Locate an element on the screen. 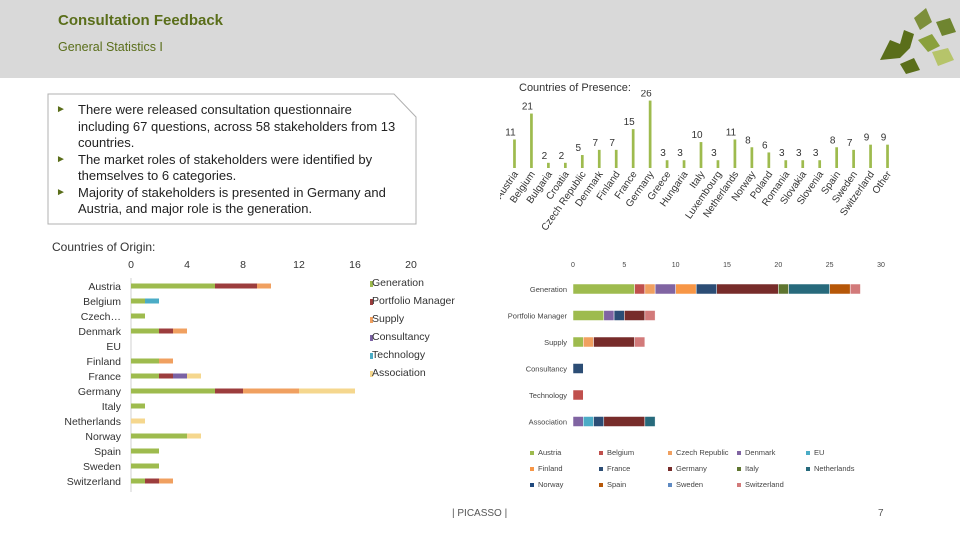 This screenshot has height=540, width=960. role-legend-label: EU is located at coordinates (819, 452).